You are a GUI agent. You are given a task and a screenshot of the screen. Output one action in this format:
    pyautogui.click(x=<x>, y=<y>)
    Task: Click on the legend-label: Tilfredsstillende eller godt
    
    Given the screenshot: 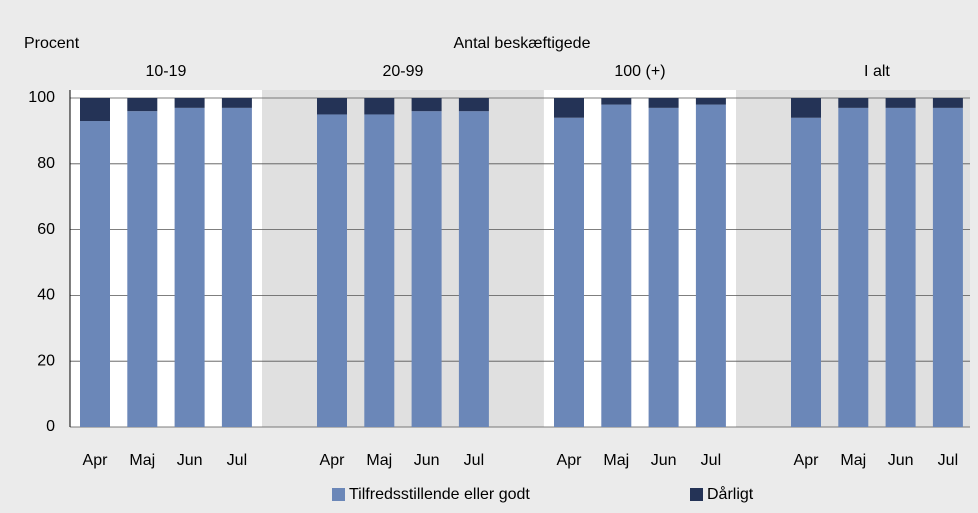 What is the action you would take?
    pyautogui.click(x=439, y=494)
    